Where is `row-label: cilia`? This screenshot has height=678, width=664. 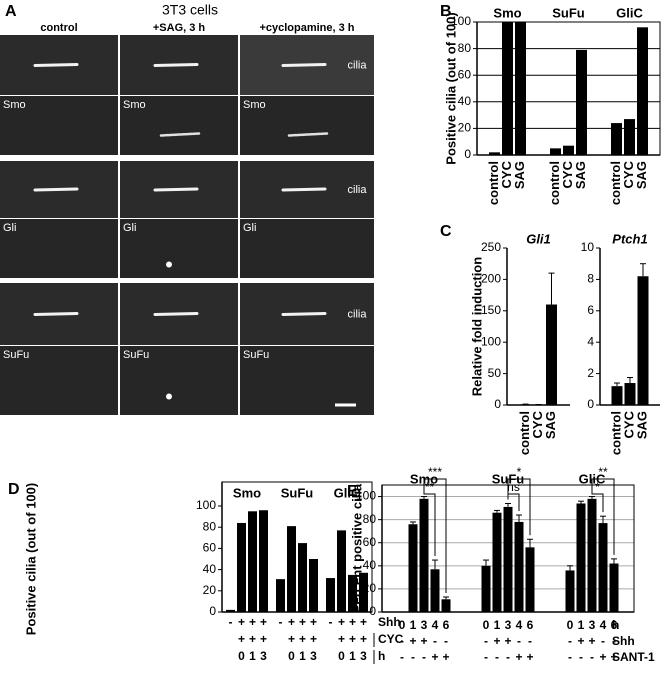 row-label: cilia is located at coordinates (358, 65).